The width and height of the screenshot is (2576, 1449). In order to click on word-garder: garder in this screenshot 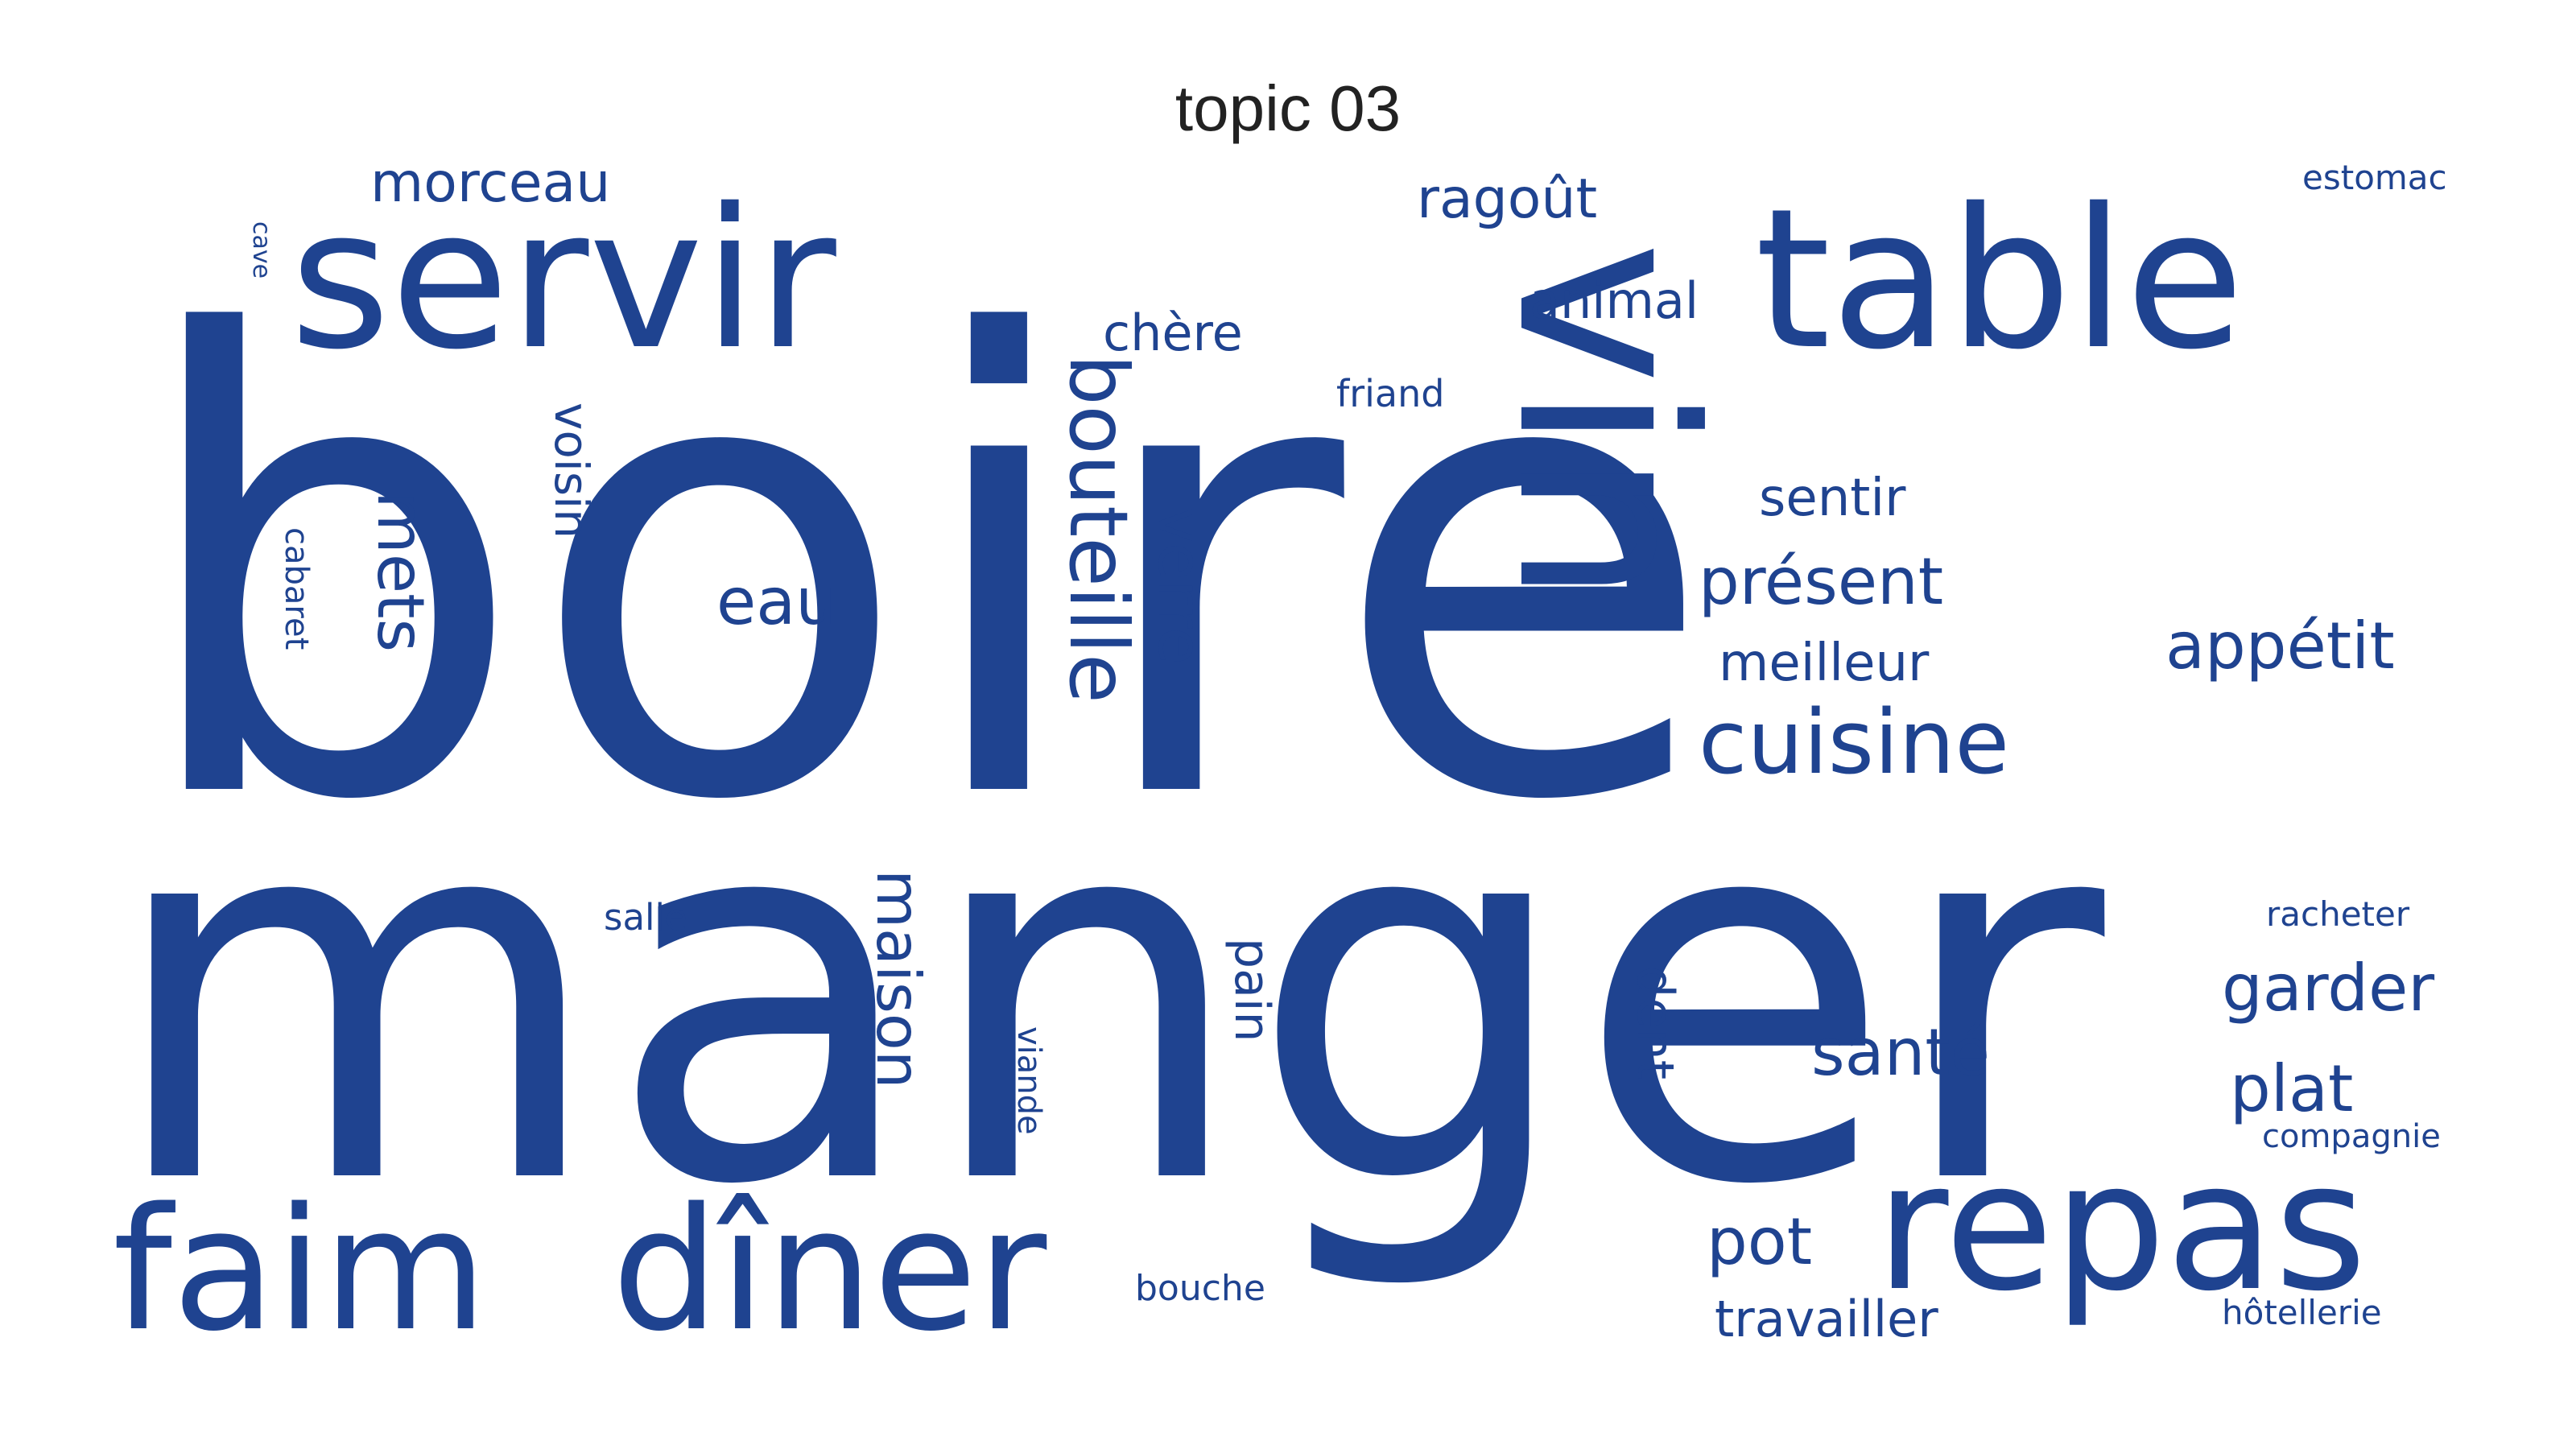, I will do `click(2328, 988)`.